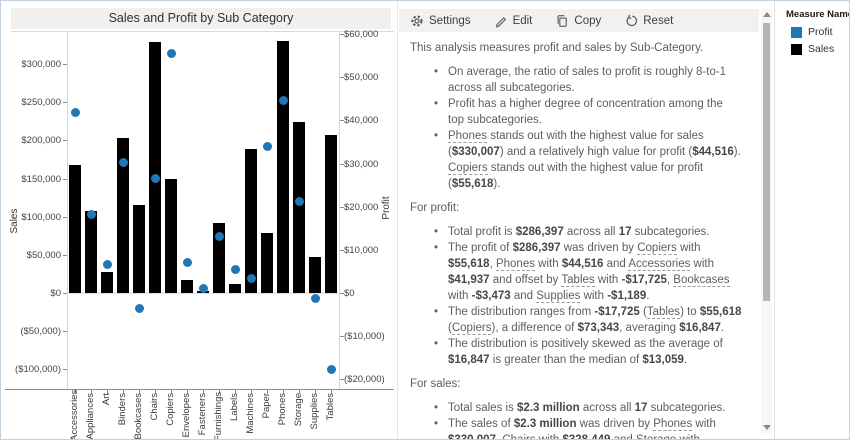 Image resolution: width=850 pixels, height=440 pixels. I want to click on copy-button: Copy, so click(578, 21).